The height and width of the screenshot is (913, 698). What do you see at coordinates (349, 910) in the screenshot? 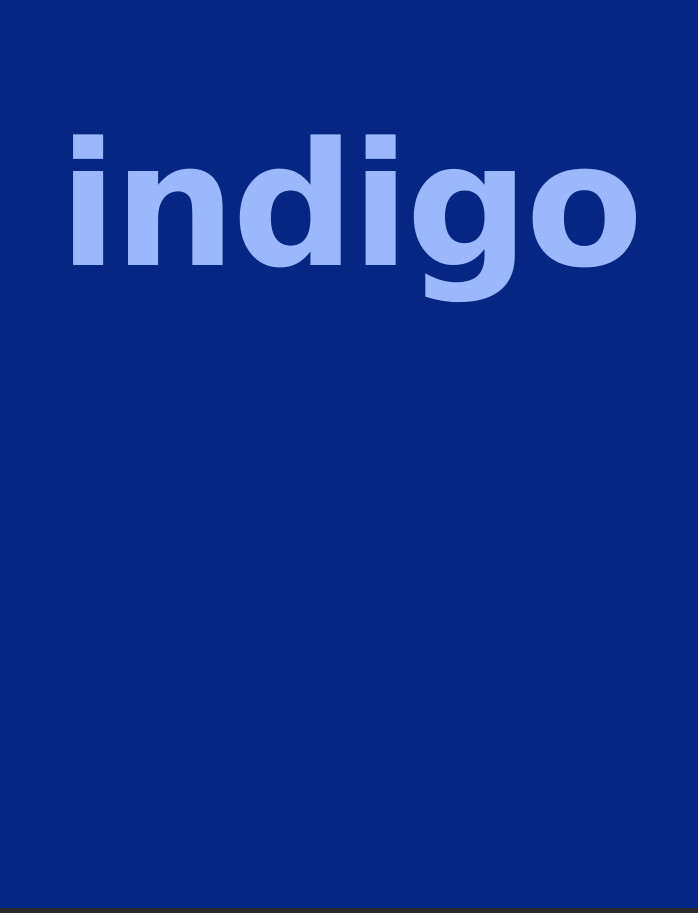
I see `bottom-edge` at bounding box center [349, 910].